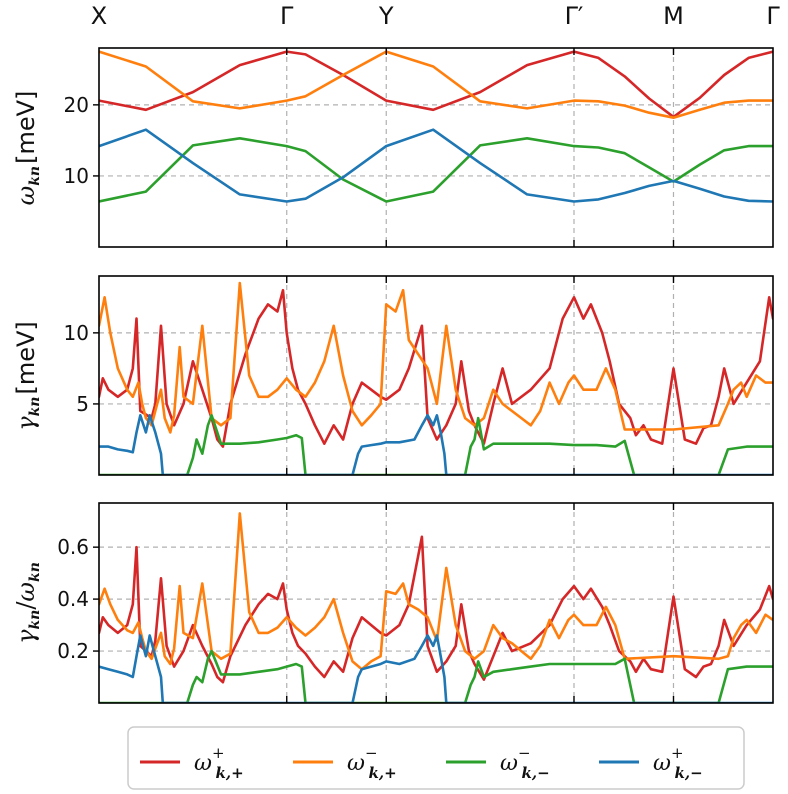 The image size is (788, 794). What do you see at coordinates (219, 763) in the screenshot?
I see `legend-label-wpp: ω+ k,+` at bounding box center [219, 763].